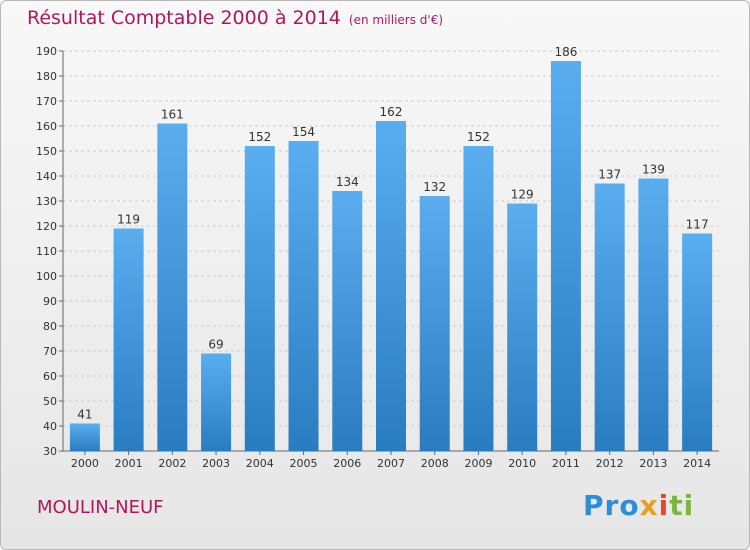  I want to click on data-label-2001: 119, so click(128, 220).